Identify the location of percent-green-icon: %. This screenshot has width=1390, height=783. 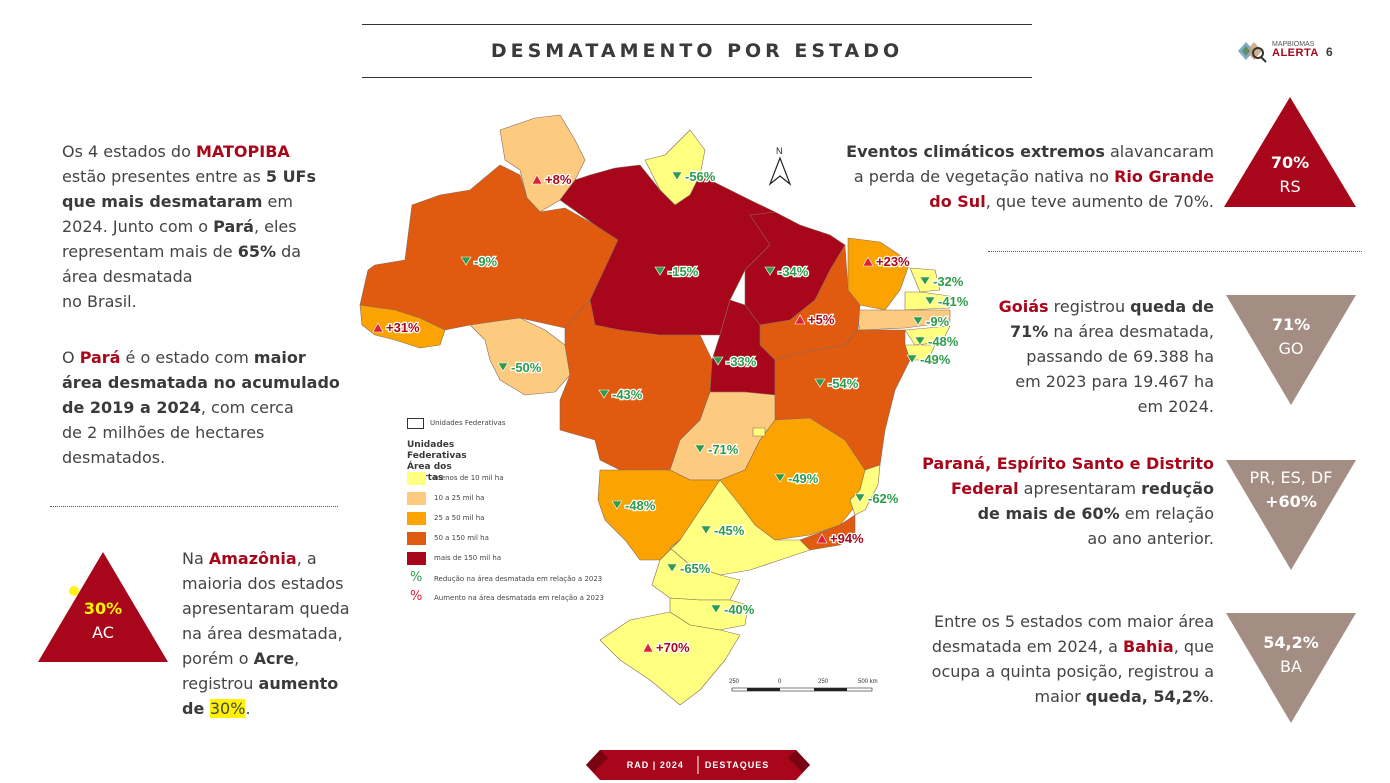
(416, 577).